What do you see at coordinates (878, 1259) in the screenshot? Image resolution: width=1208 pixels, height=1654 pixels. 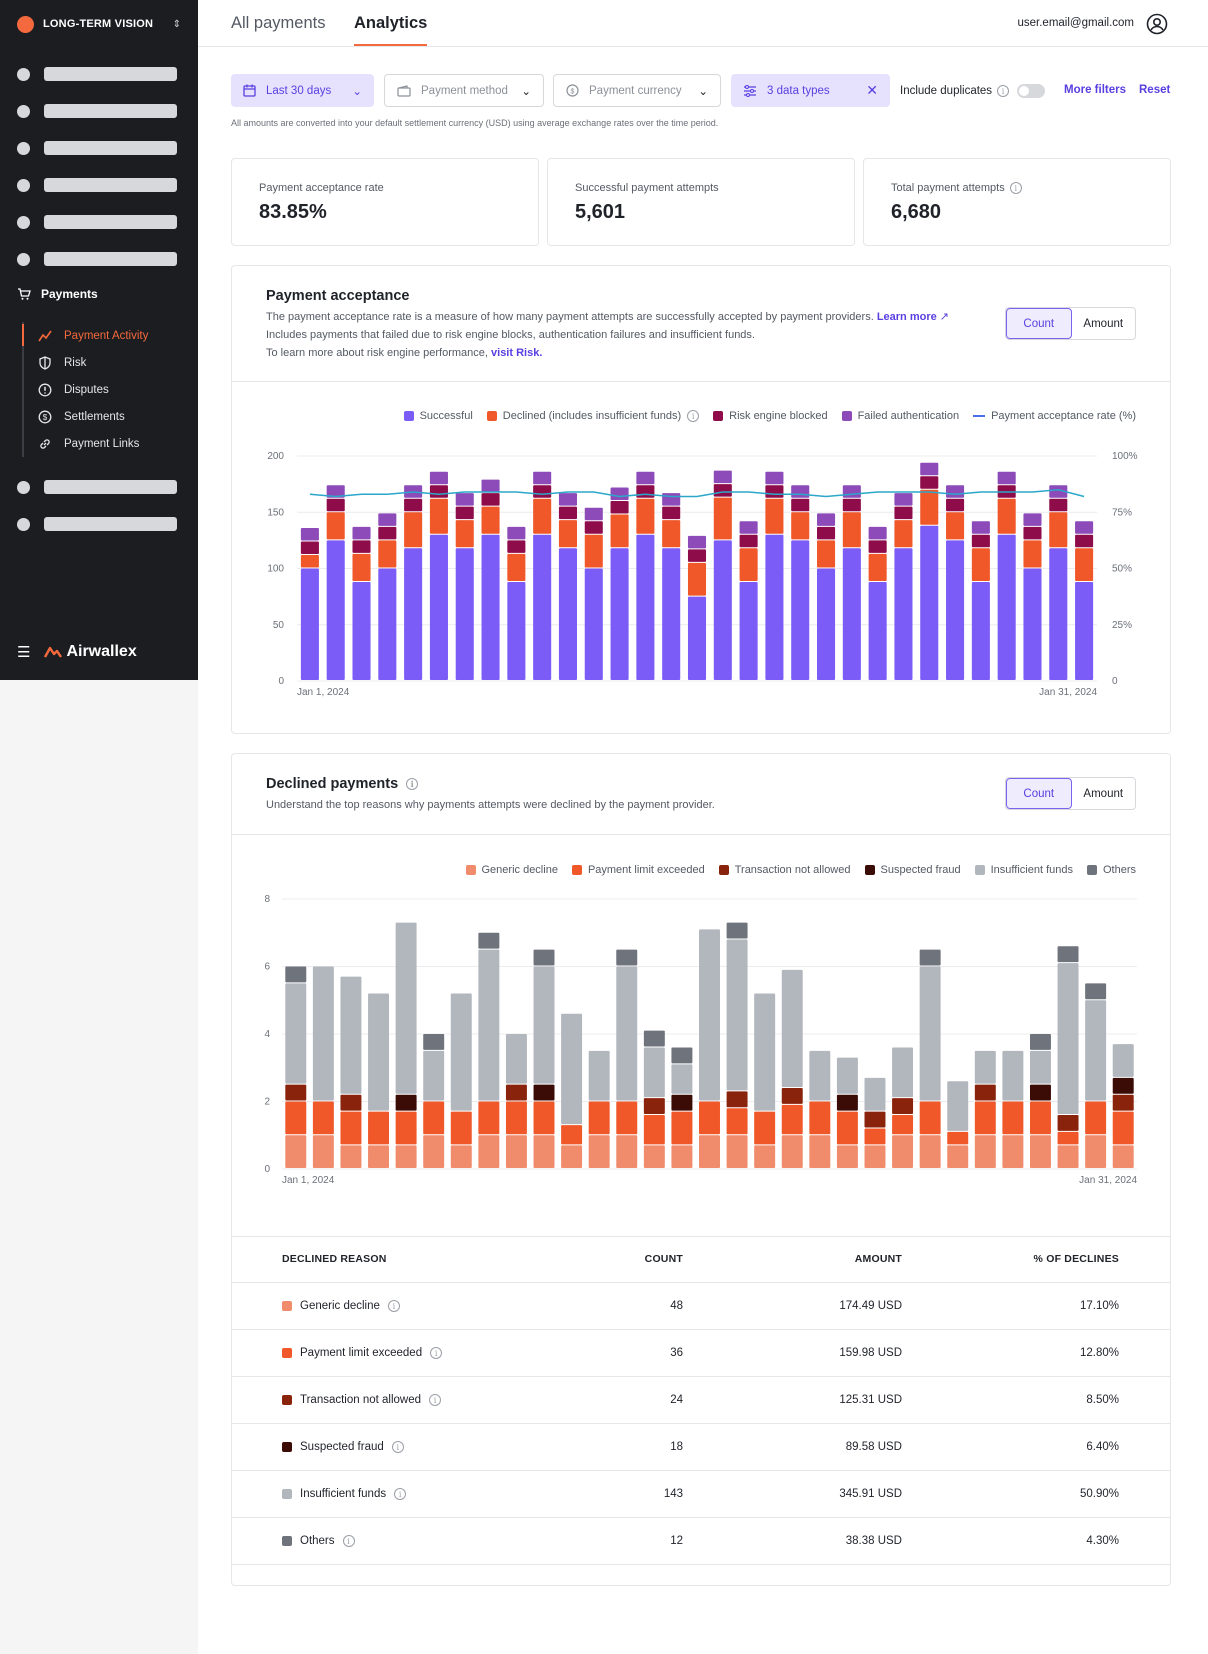 I see `header-amount: AMOUNT` at bounding box center [878, 1259].